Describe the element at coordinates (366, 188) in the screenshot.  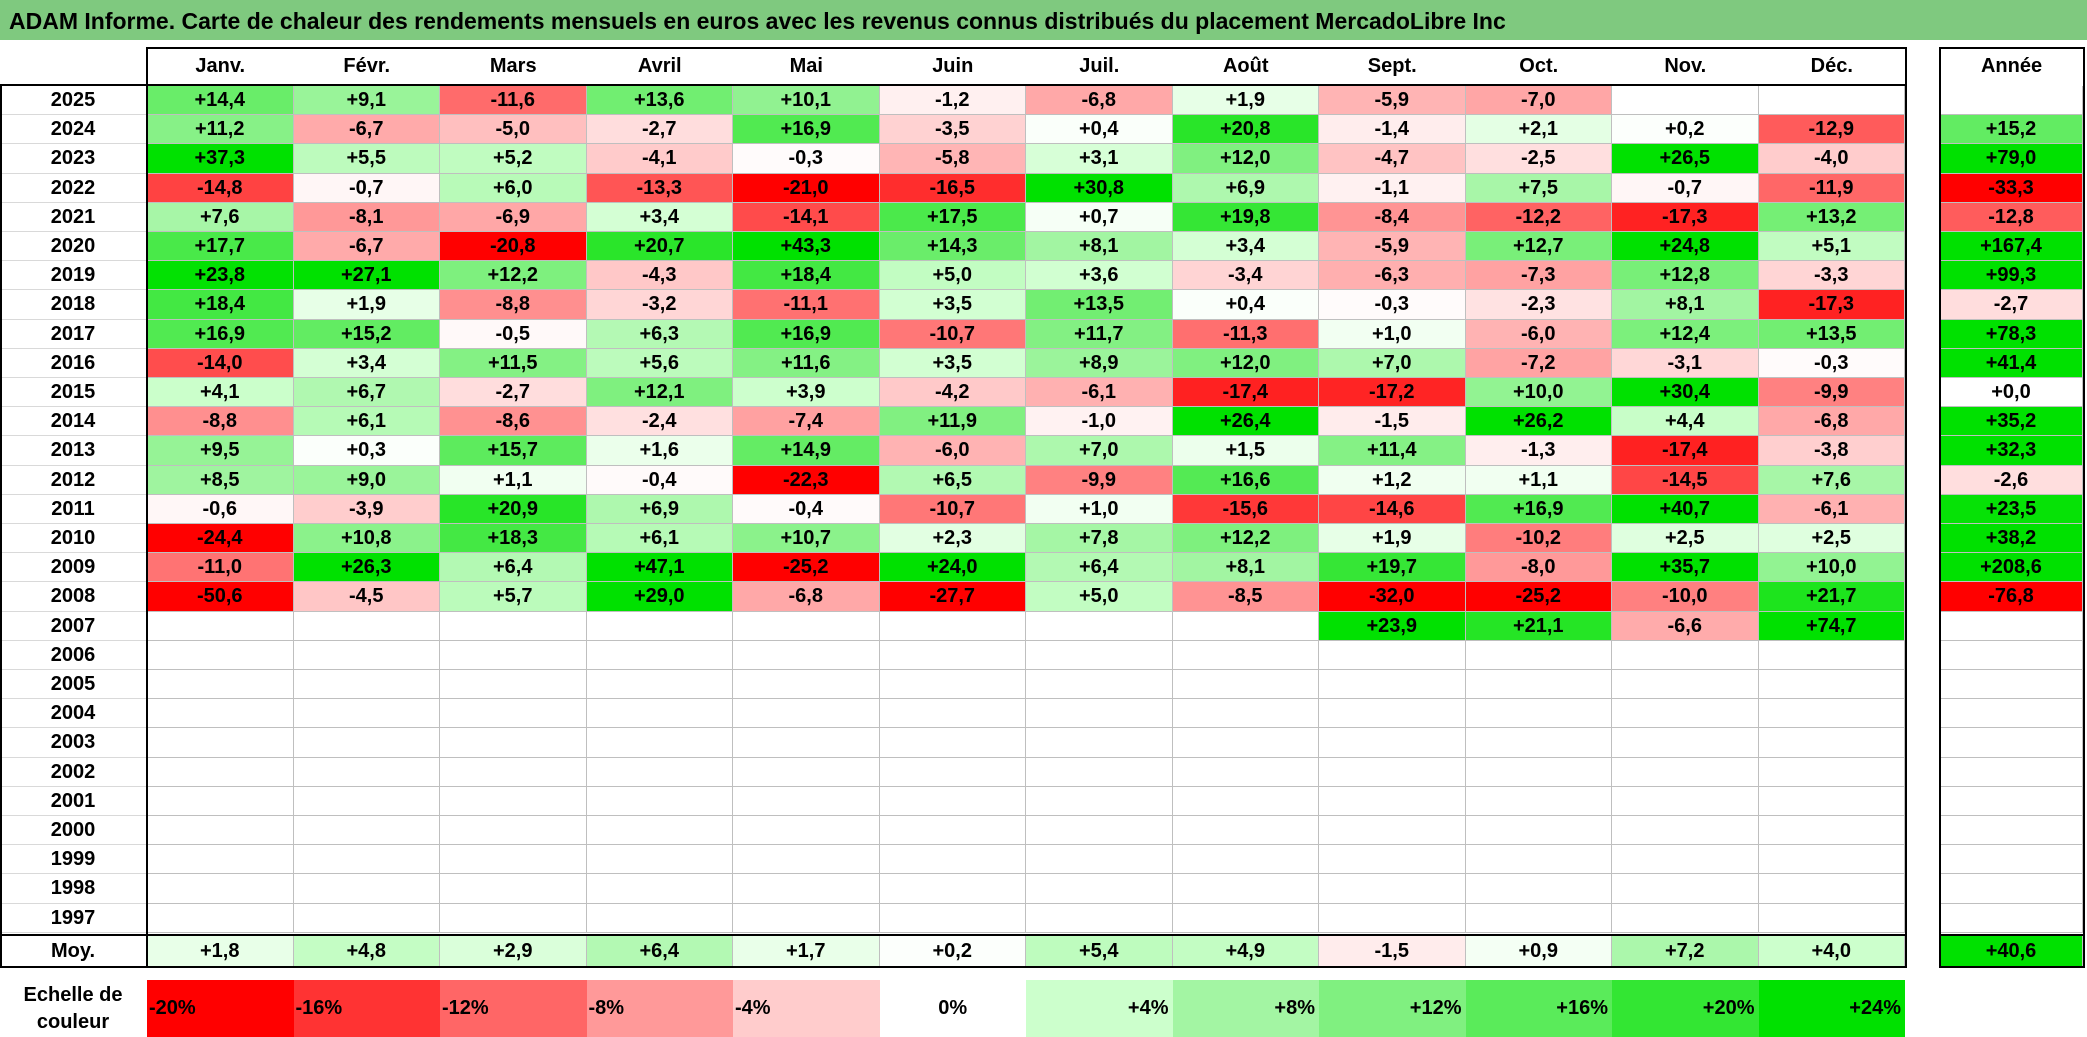
I see `heatmap-cell: -0,7` at that location.